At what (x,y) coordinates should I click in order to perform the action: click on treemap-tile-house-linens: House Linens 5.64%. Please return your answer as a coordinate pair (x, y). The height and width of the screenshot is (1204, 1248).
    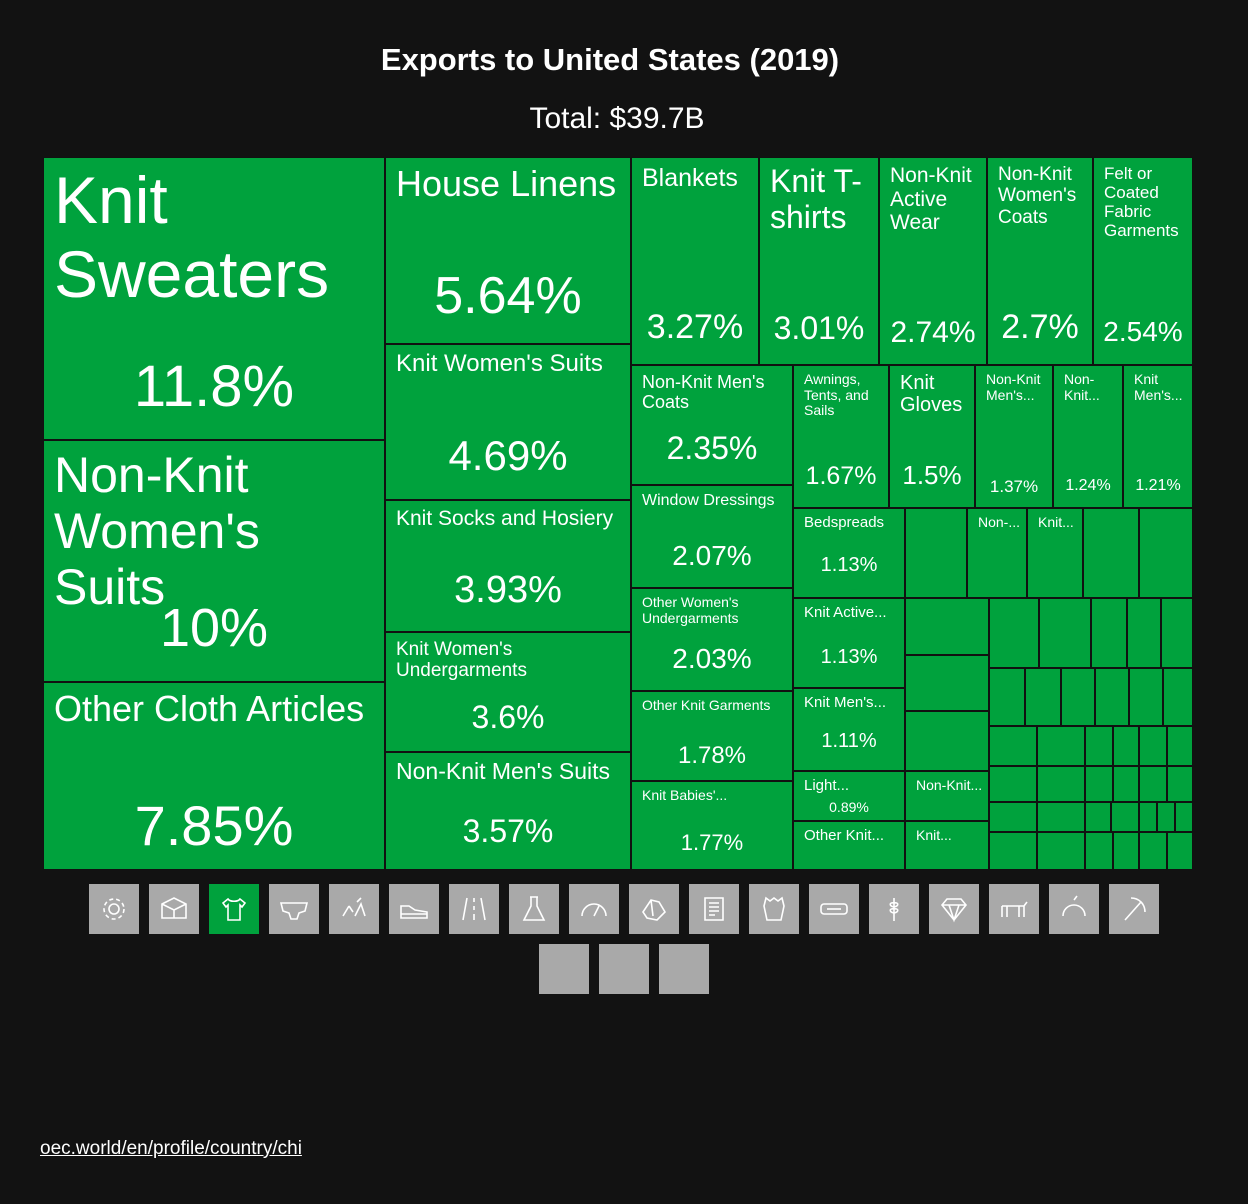
    Looking at the image, I should click on (508, 250).